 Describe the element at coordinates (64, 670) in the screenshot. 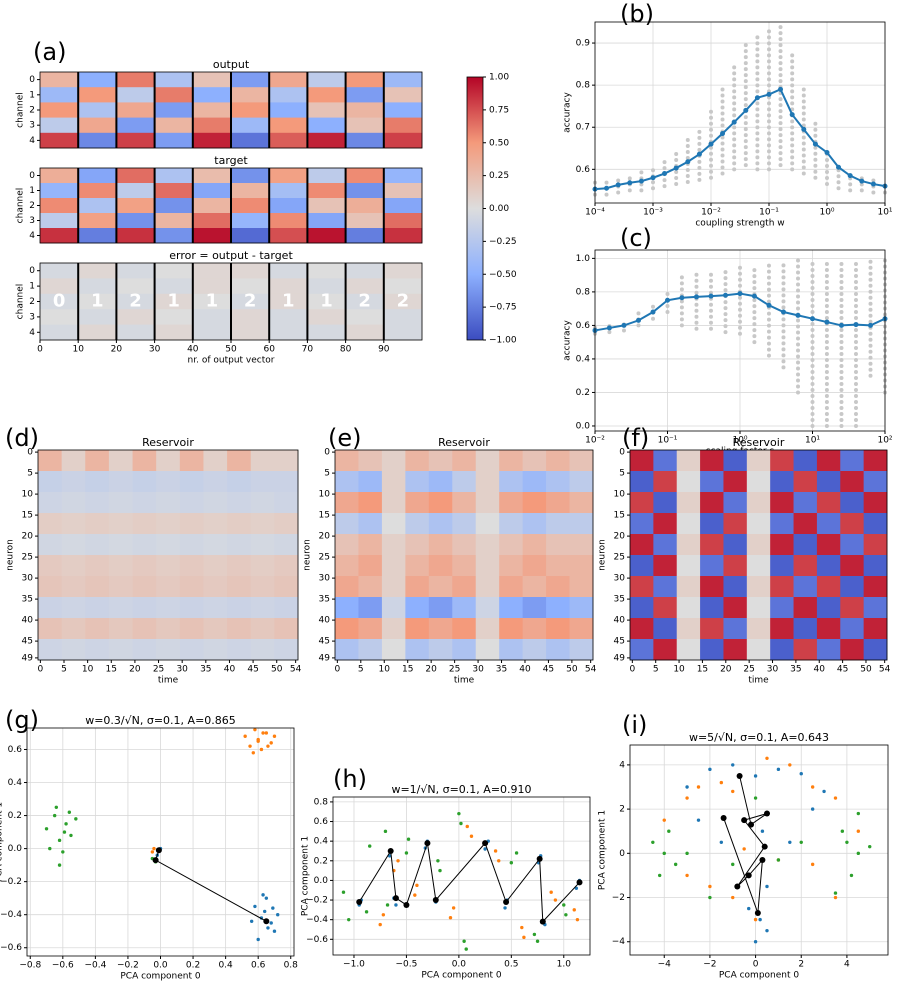

I see `x-tick-label: 5` at that location.